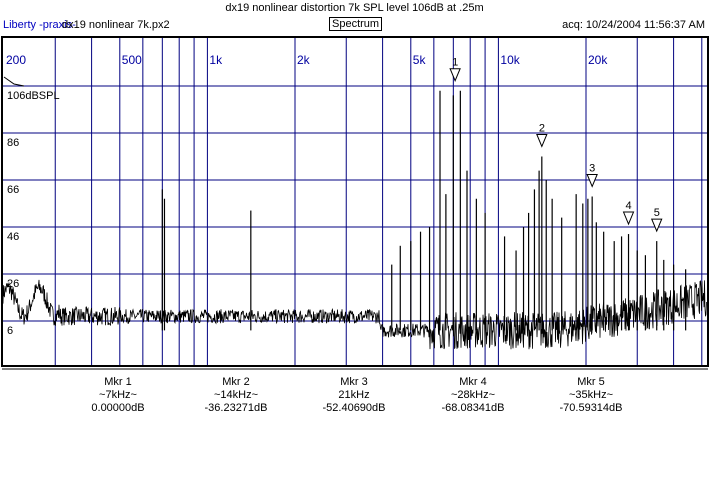 The width and height of the screenshot is (709, 503). What do you see at coordinates (598, 60) in the screenshot?
I see `x-tick-label: 20k` at bounding box center [598, 60].